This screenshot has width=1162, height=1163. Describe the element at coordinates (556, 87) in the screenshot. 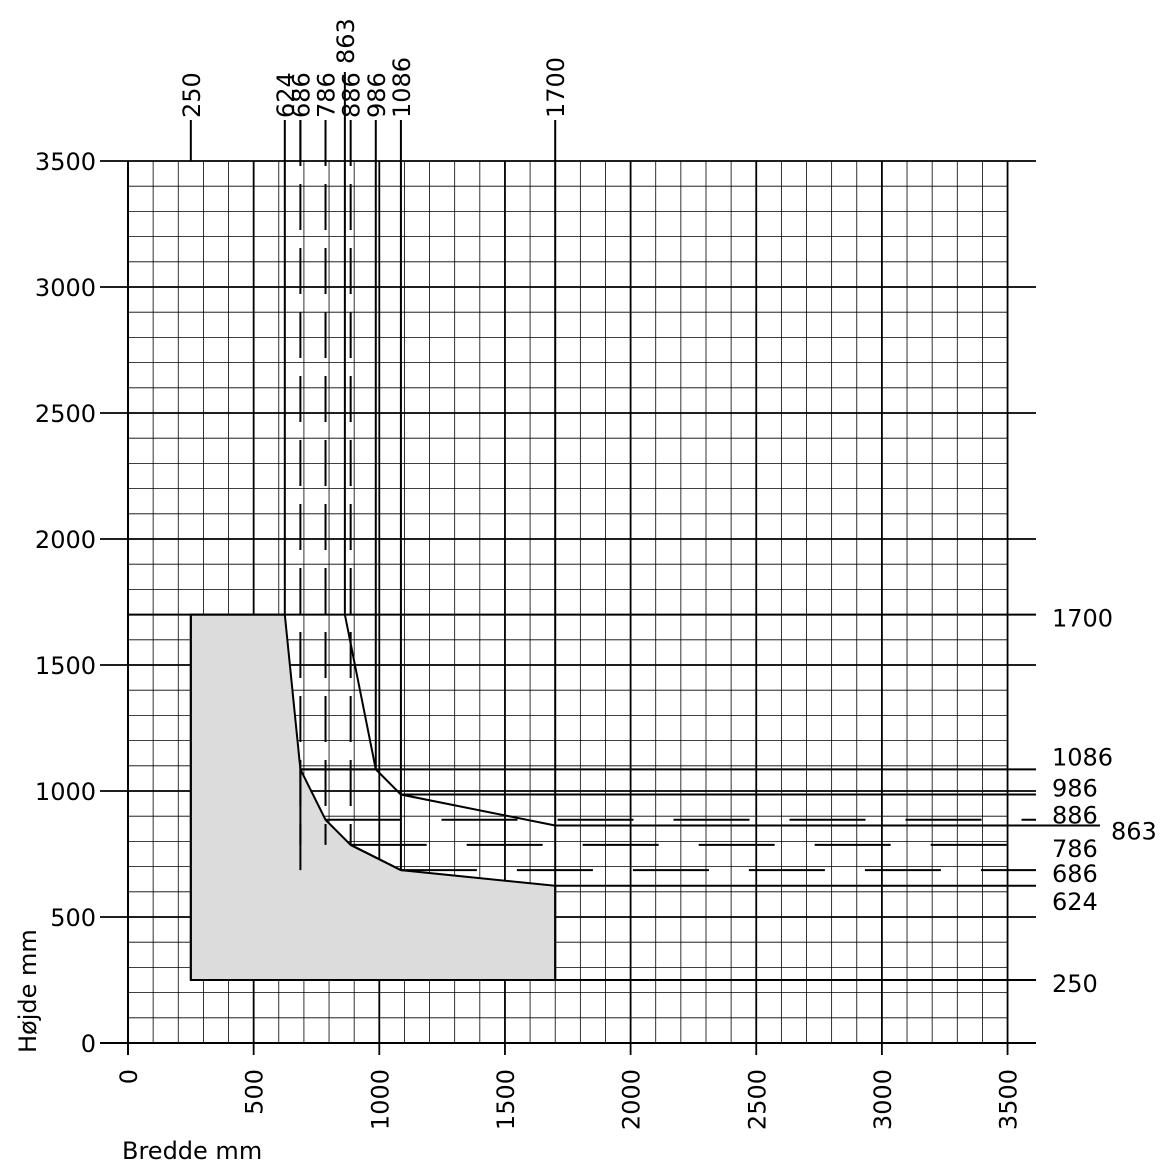

I see `top-label-1700: 1700` at that location.